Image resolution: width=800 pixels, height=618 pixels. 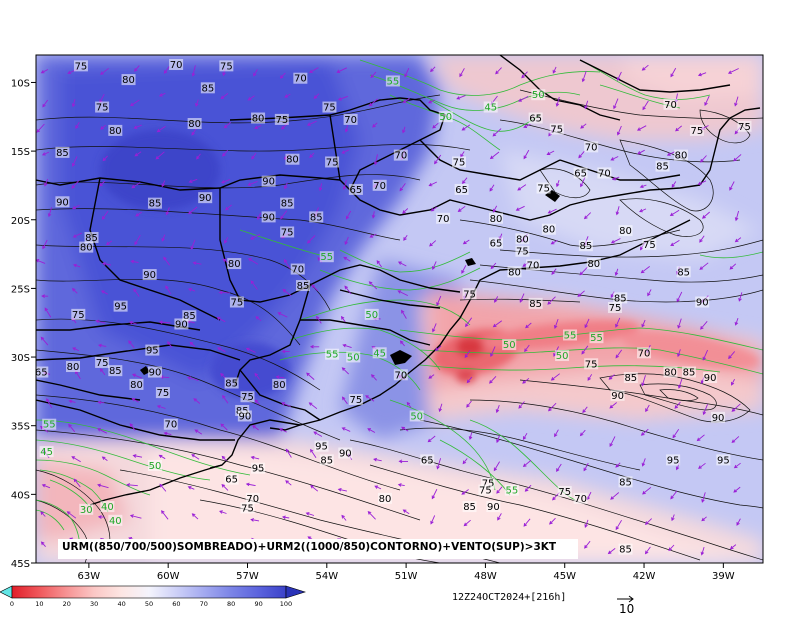 I want to click on contour-label: 55, so click(x=393, y=81).